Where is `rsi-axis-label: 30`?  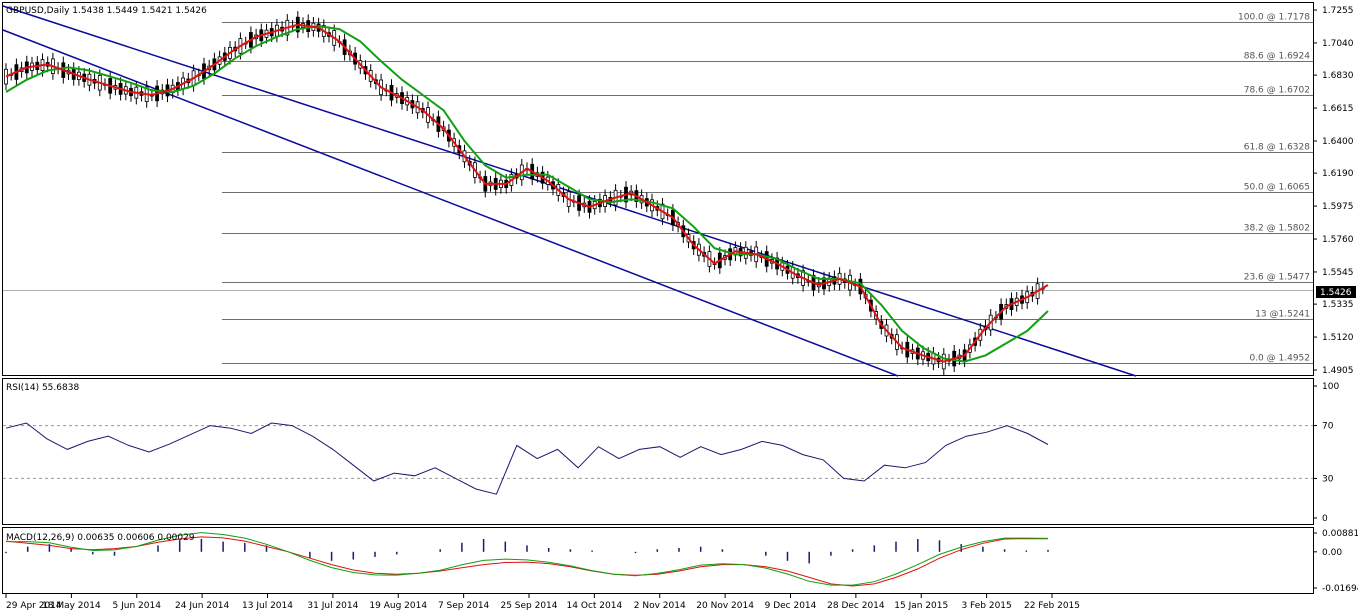
rsi-axis-label: 30 is located at coordinates (1328, 479).